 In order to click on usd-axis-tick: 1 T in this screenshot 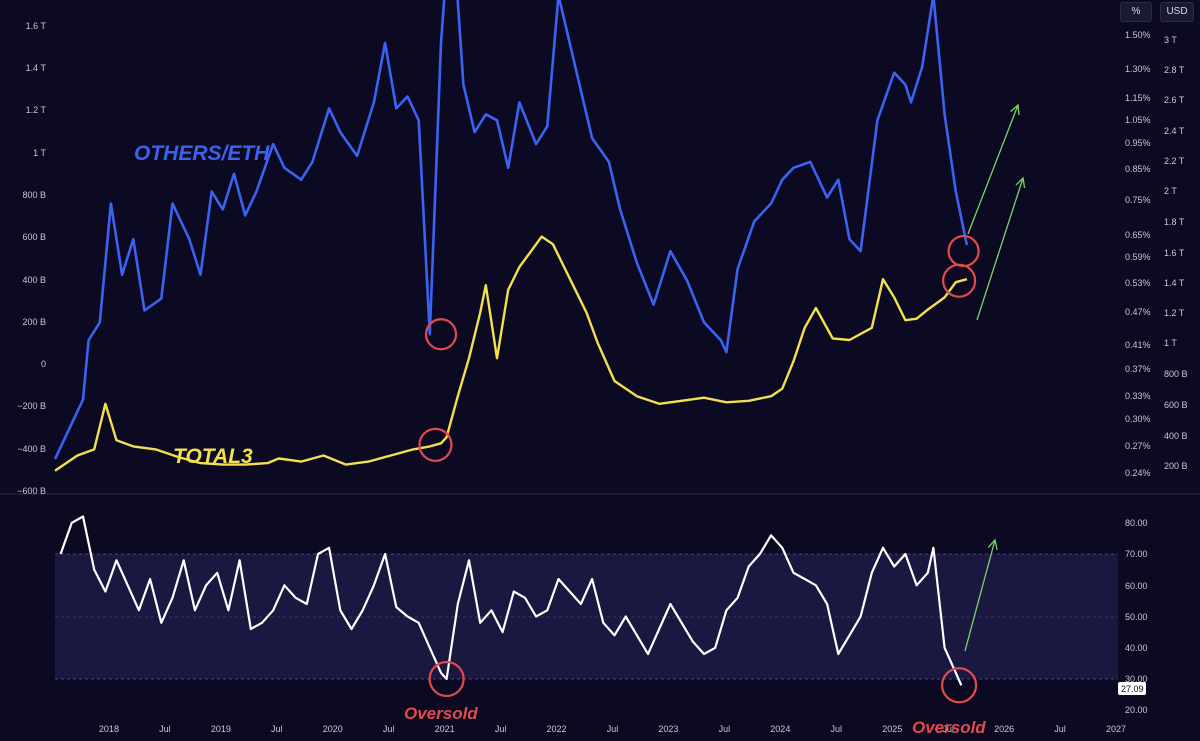, I will do `click(1170, 343)`.